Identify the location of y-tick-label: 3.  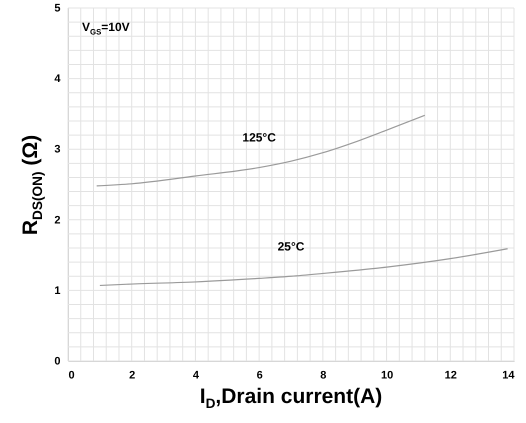
(57, 150).